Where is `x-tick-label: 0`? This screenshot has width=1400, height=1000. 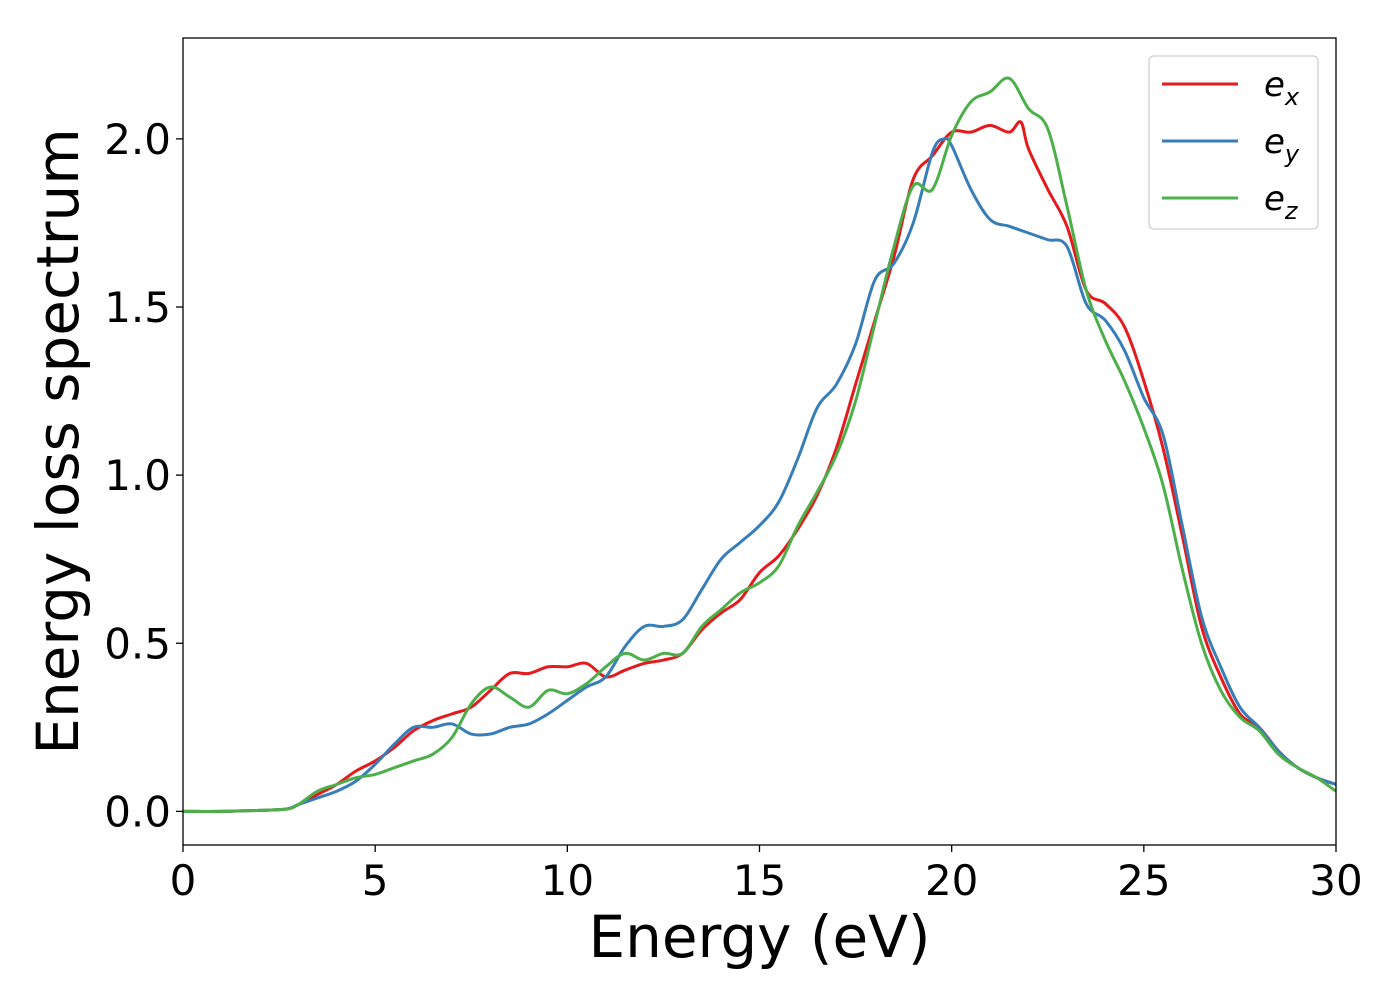
x-tick-label: 0 is located at coordinates (183, 880).